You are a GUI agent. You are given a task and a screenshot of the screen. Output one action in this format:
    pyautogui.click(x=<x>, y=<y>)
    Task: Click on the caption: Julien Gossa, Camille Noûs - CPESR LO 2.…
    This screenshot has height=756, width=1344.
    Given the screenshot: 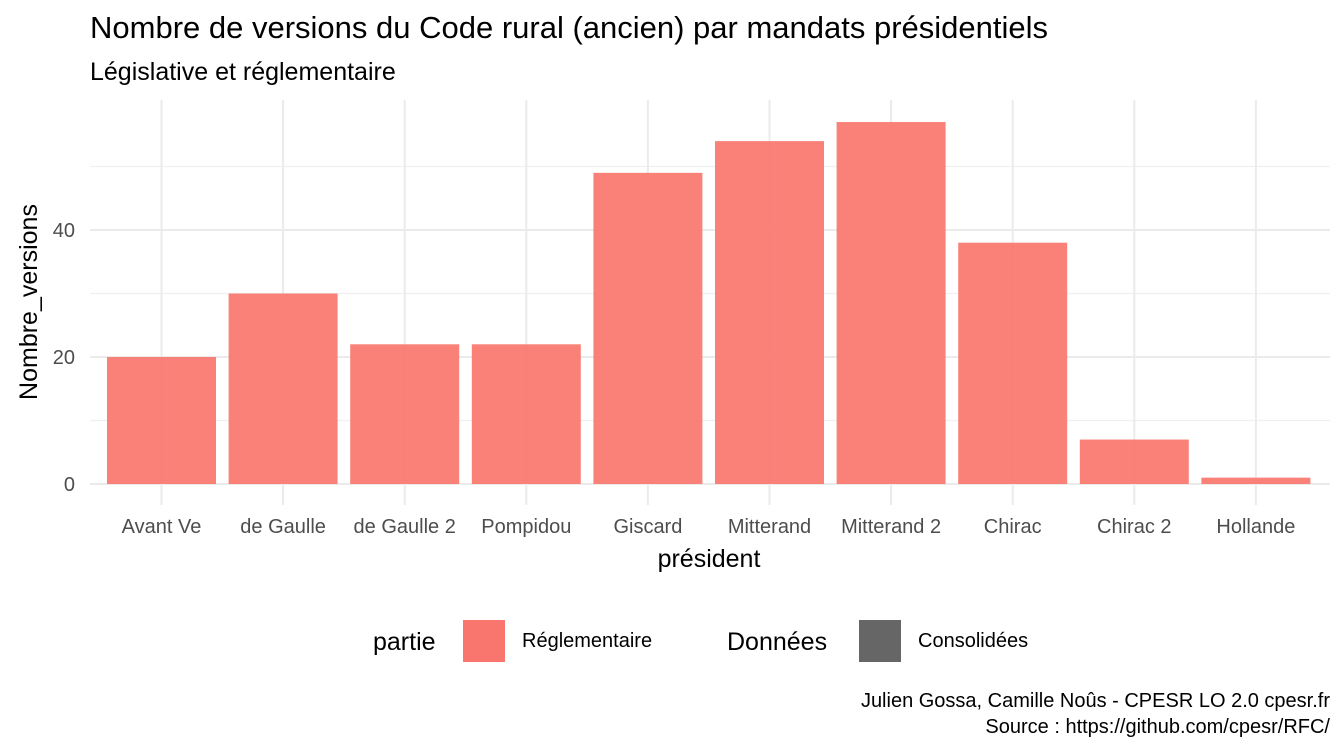 What is the action you would take?
    pyautogui.click(x=1095, y=714)
    